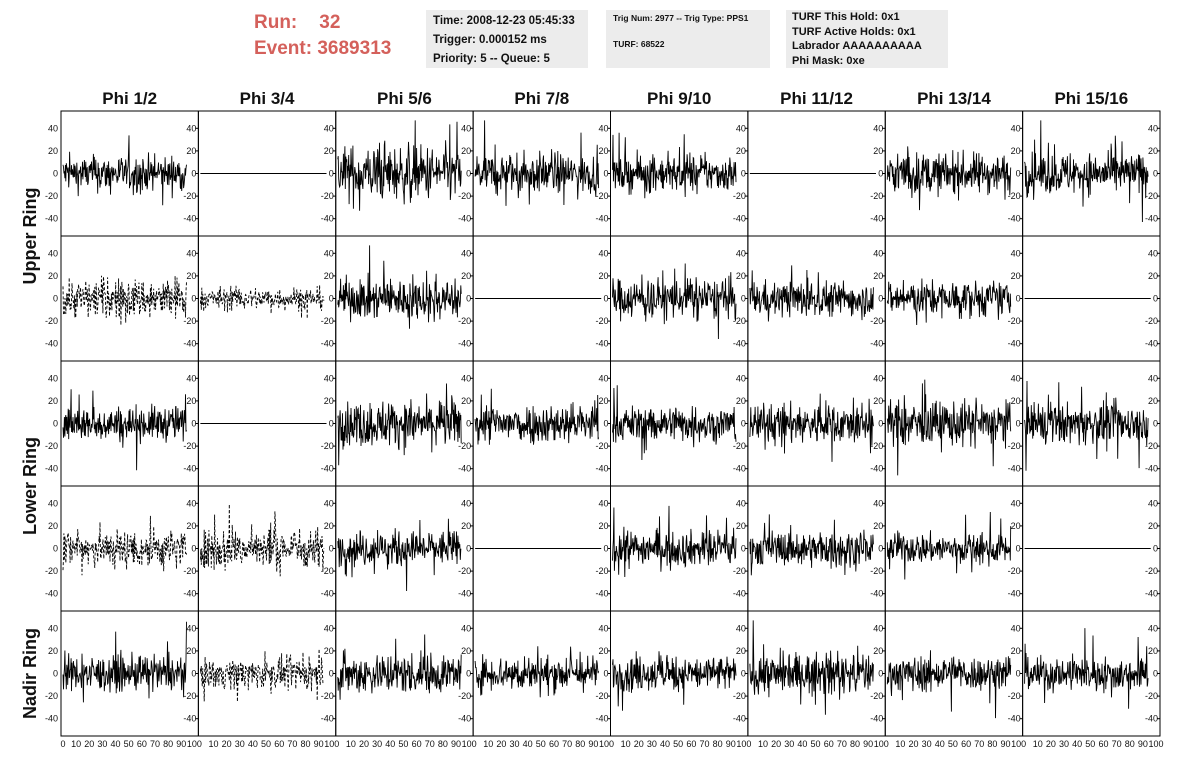 The image size is (1196, 772). What do you see at coordinates (404, 98) in the screenshot?
I see `column-header: Phi 5/6` at bounding box center [404, 98].